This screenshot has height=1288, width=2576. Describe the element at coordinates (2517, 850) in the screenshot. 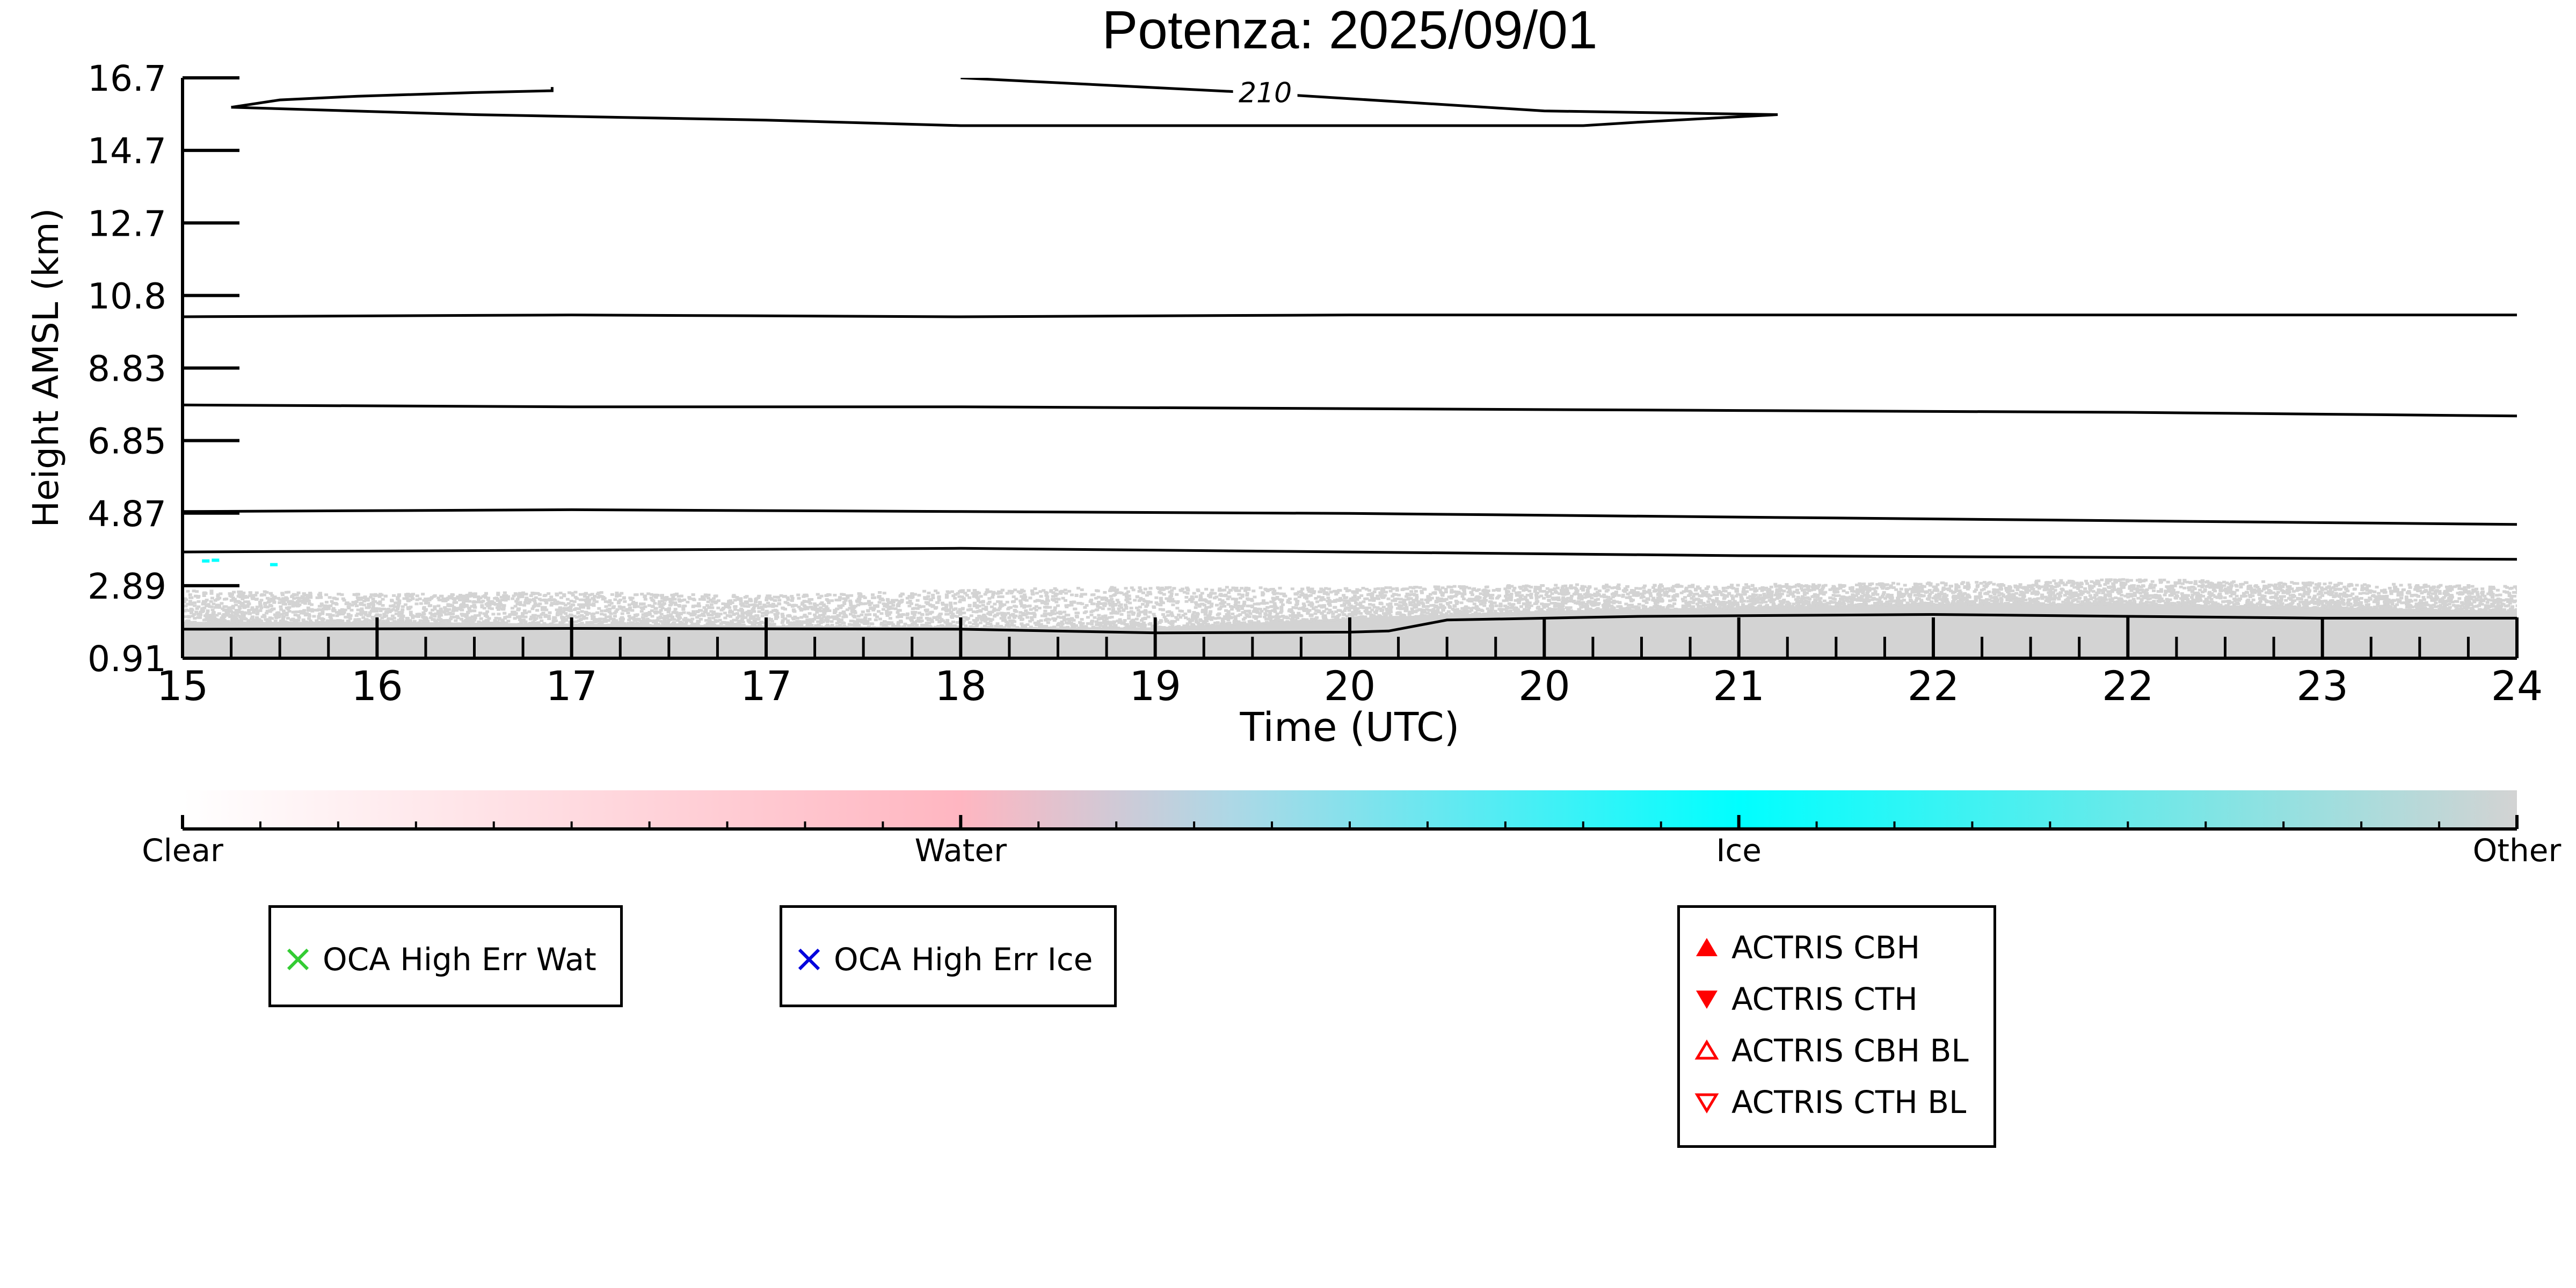

I see `colorbar-tick-label: Other` at that location.